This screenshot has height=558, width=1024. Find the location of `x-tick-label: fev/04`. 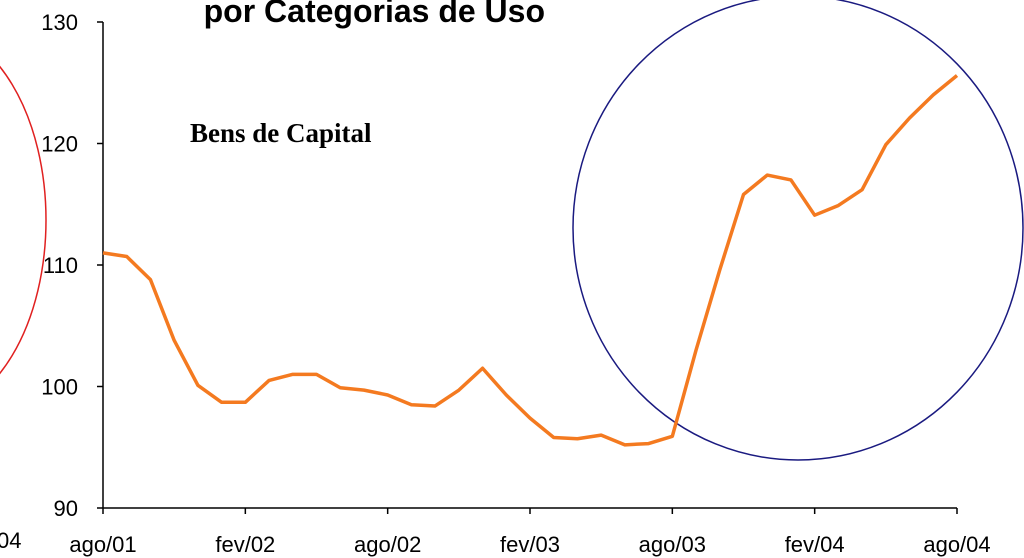

x-tick-label: fev/04 is located at coordinates (815, 544).